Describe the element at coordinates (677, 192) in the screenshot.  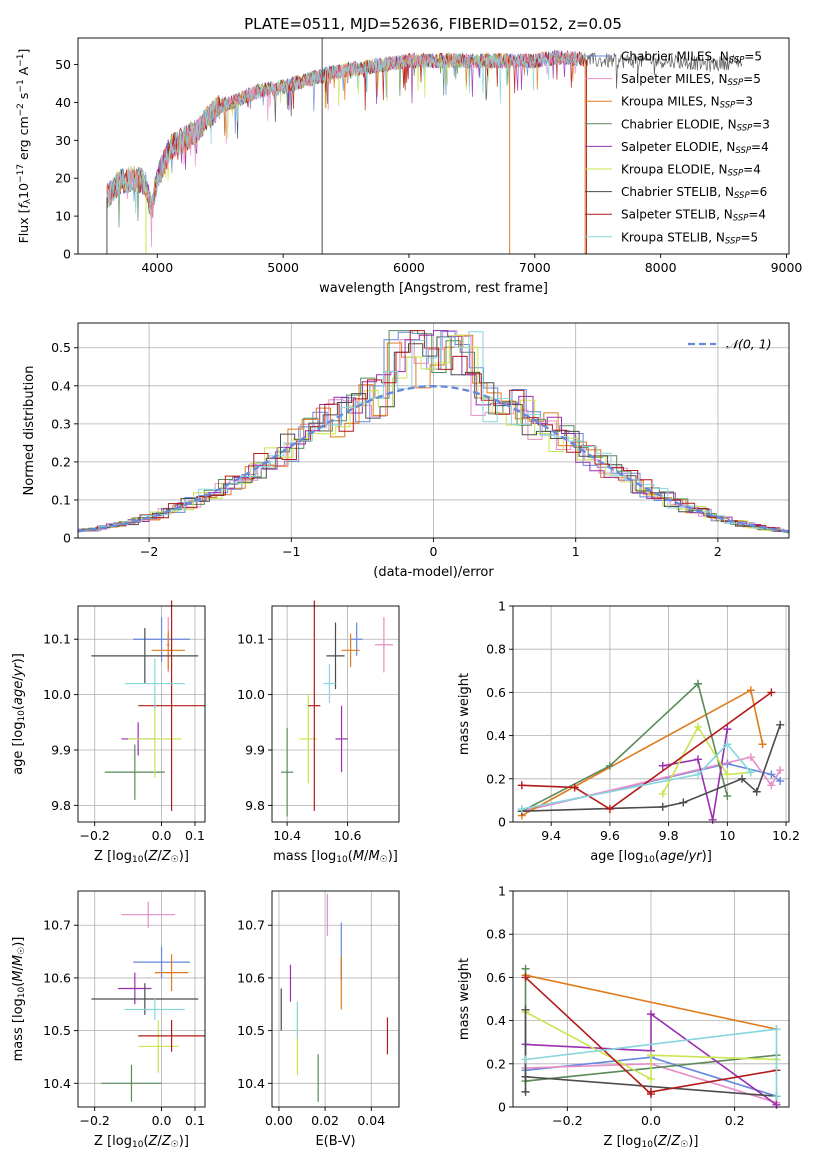
I see `legend-series-name: Chabrier STELIB, N` at that location.